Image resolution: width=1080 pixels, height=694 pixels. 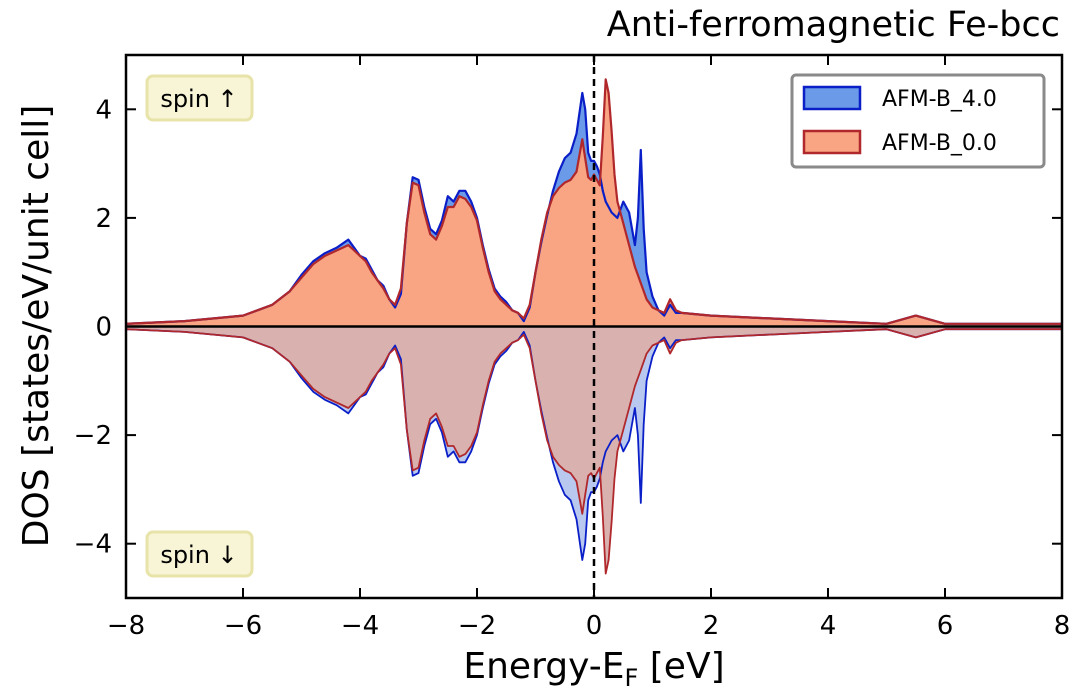 I want to click on y-tick-label: 4, so click(x=103, y=110).